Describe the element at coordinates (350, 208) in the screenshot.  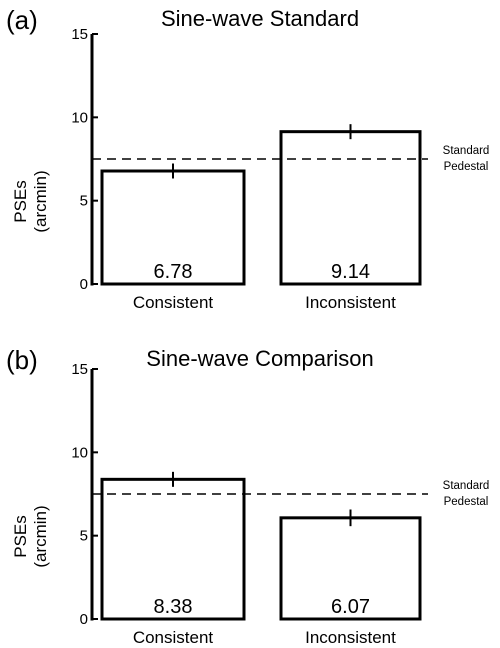
I see `panel-a-bar-inconsistent` at that location.